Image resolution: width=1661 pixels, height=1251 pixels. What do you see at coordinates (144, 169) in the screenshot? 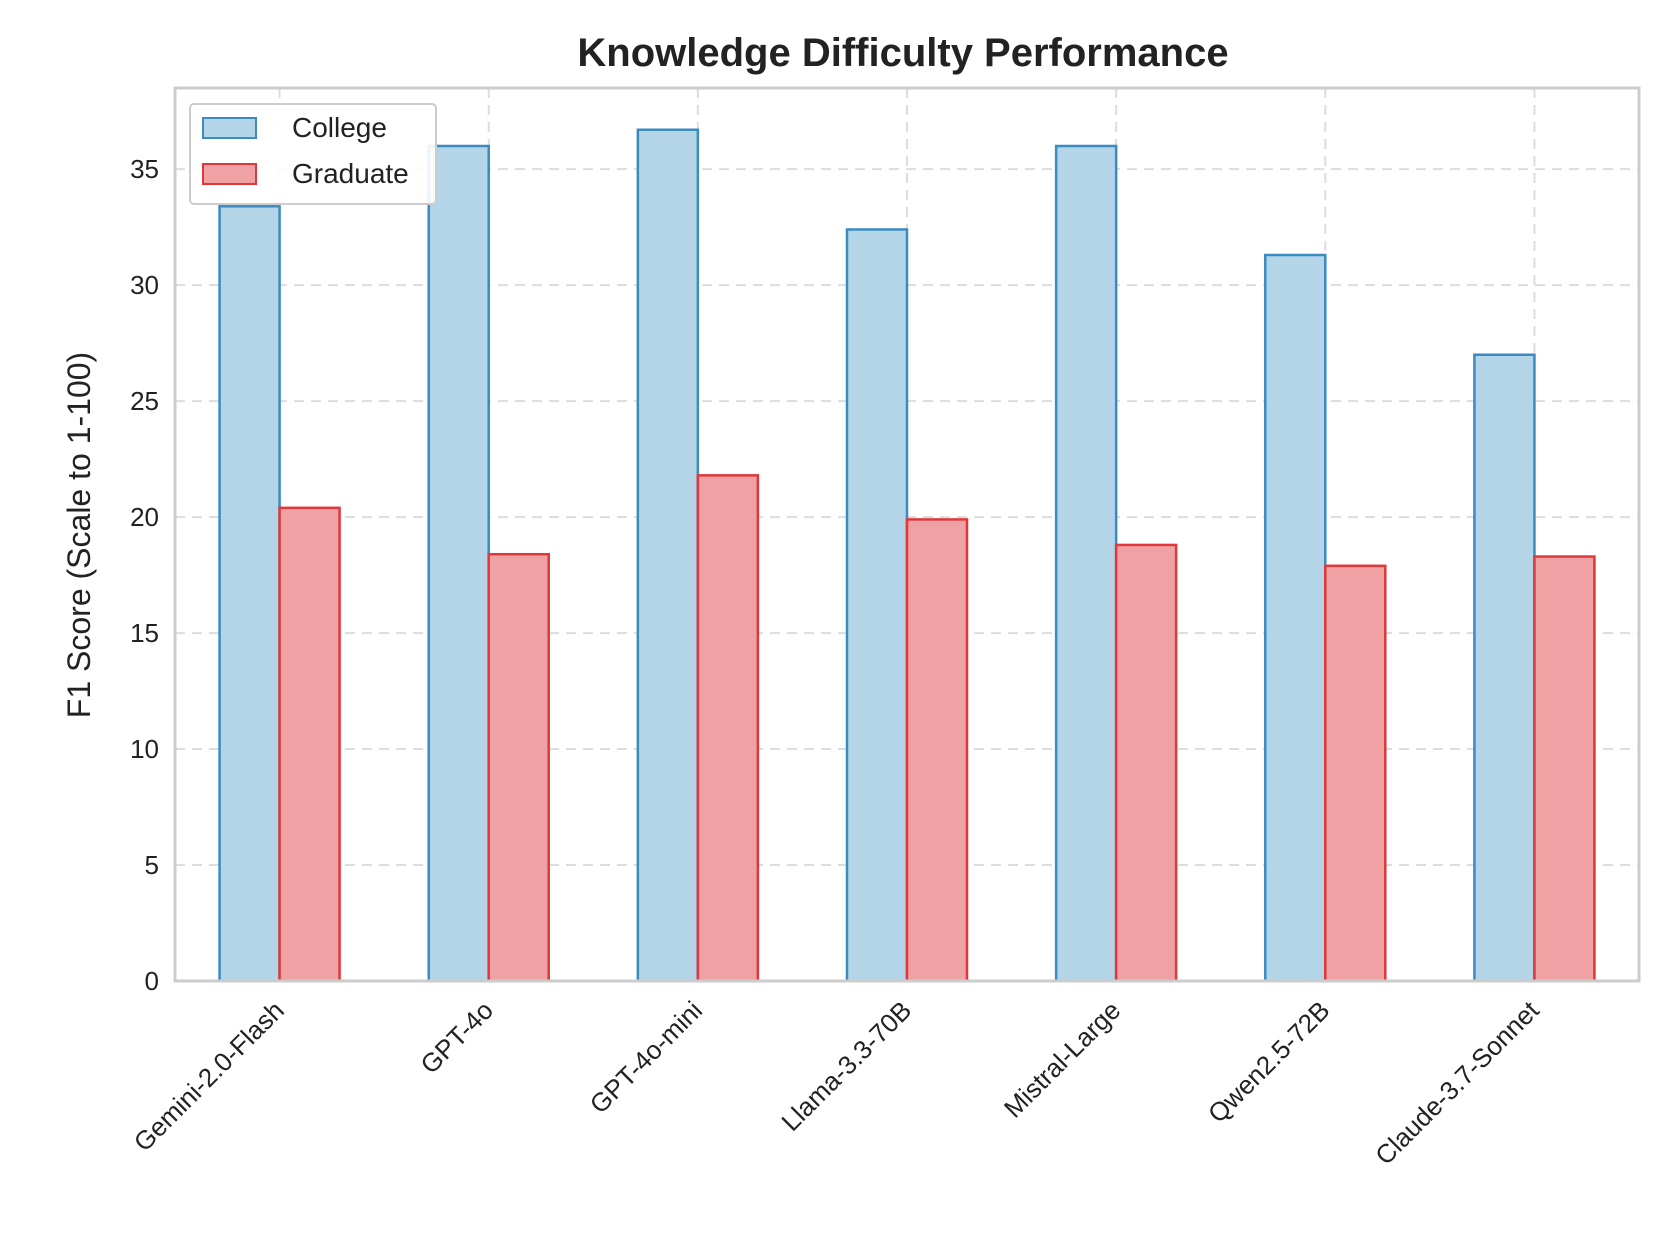
I see `y-tick-label: 35` at bounding box center [144, 169].